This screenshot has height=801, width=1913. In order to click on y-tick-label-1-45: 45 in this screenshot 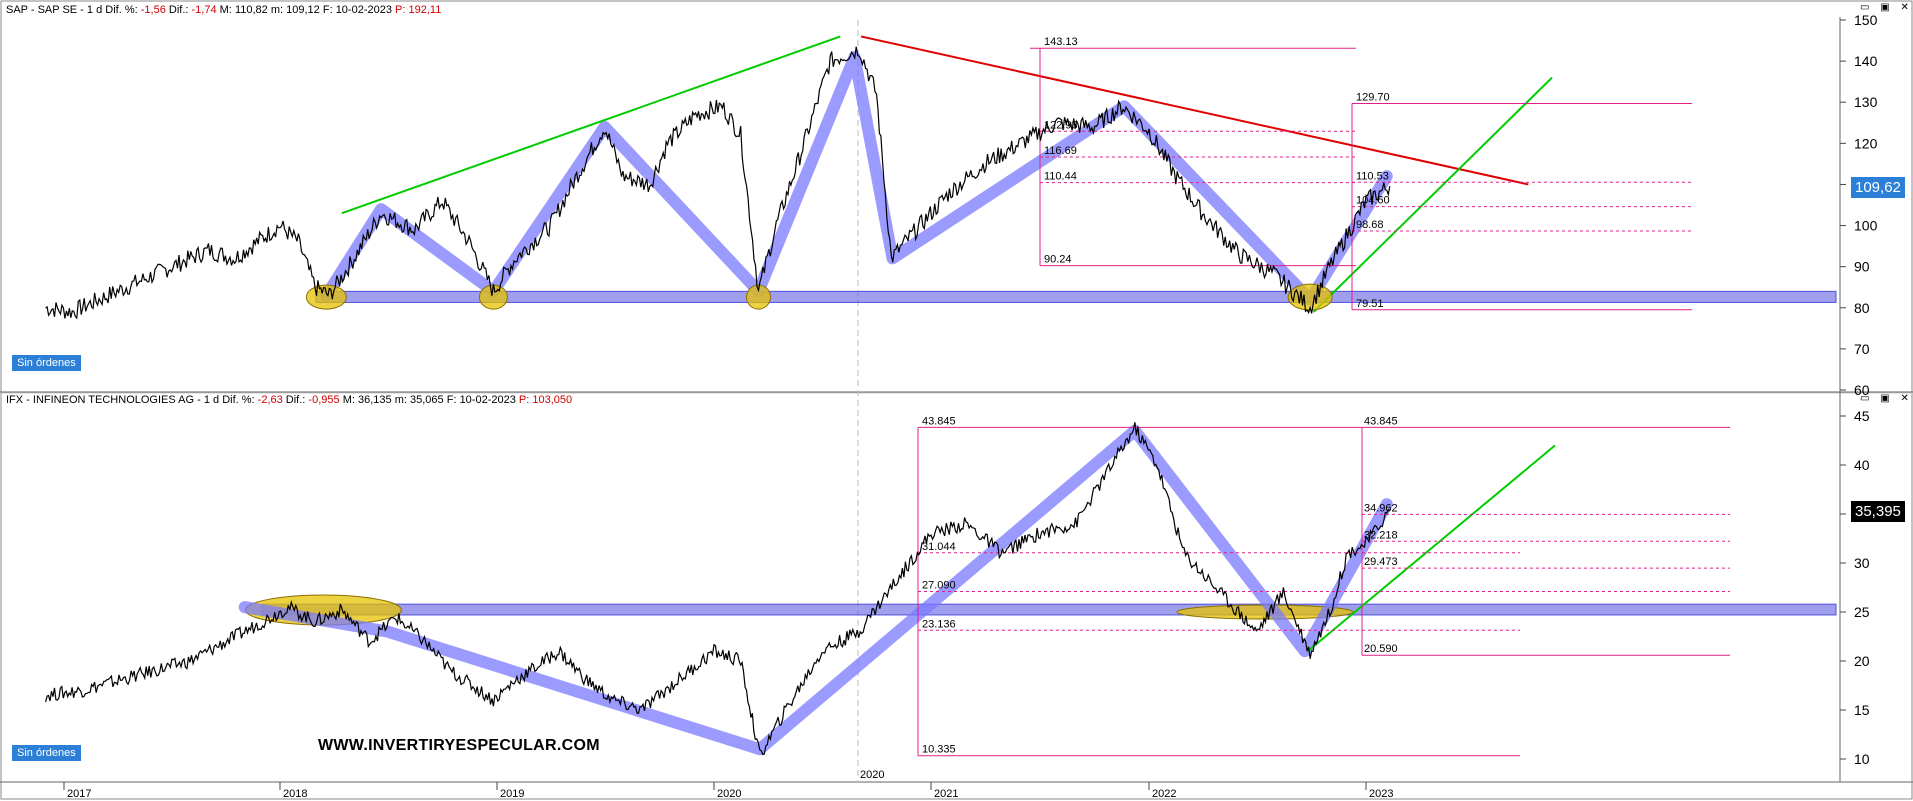, I will do `click(1862, 416)`.